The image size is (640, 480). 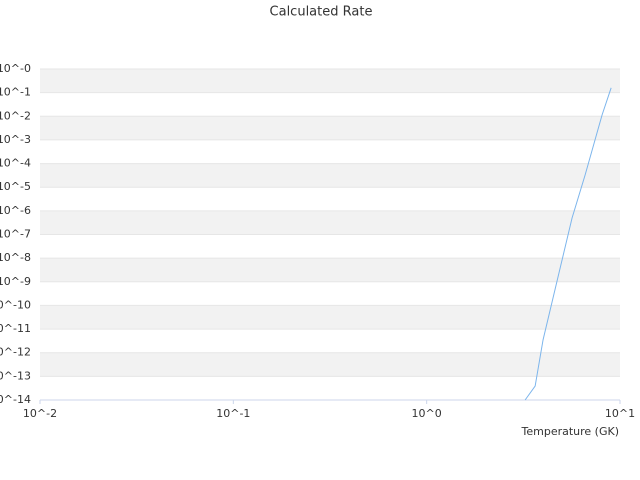 I want to click on chart-title: Calculated Rate, so click(x=321, y=12).